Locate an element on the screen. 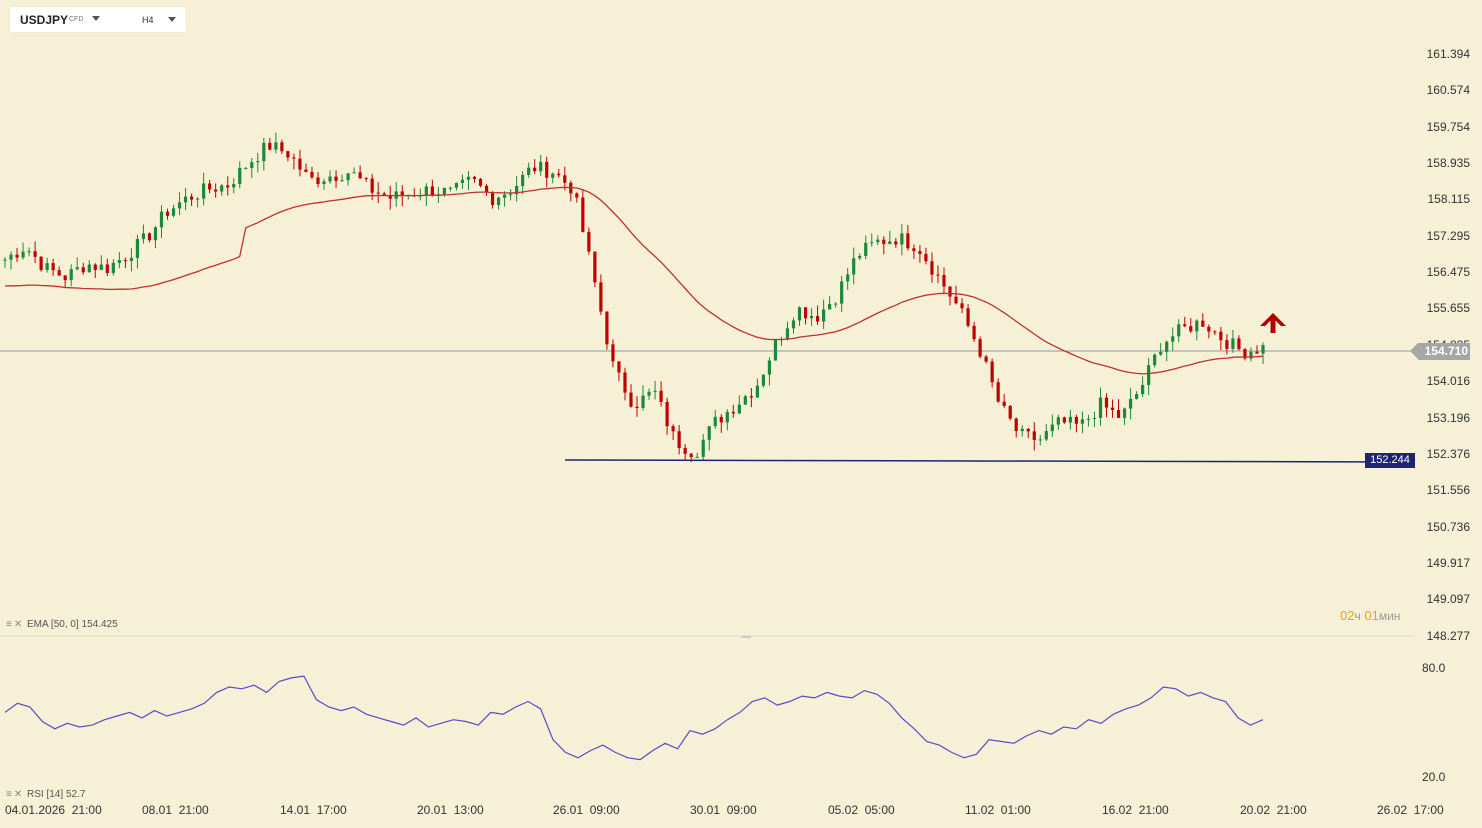  symbol-toolbar: USDJPY CFD H4 is located at coordinates (98, 19).